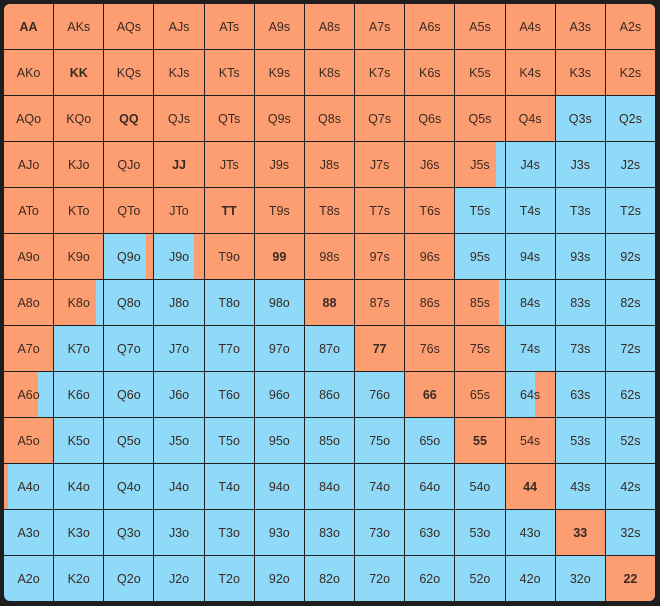  I want to click on hand-cell-62o: 62o, so click(430, 578).